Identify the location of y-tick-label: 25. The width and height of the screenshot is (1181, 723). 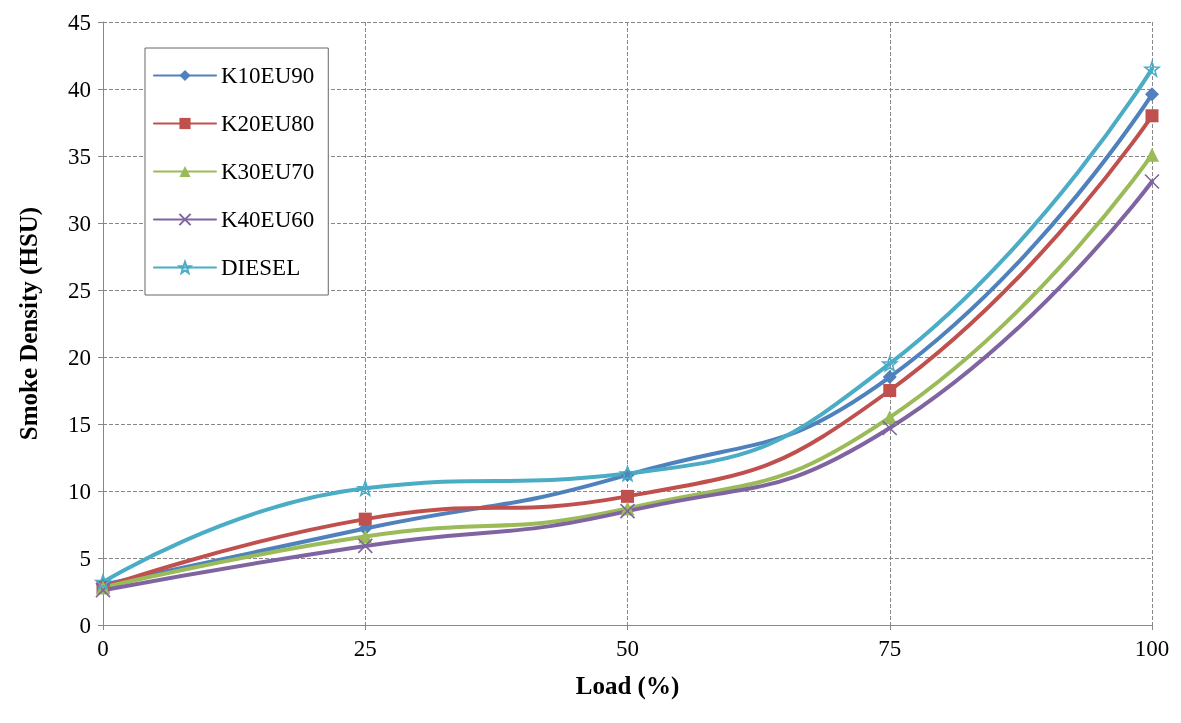
(79, 290).